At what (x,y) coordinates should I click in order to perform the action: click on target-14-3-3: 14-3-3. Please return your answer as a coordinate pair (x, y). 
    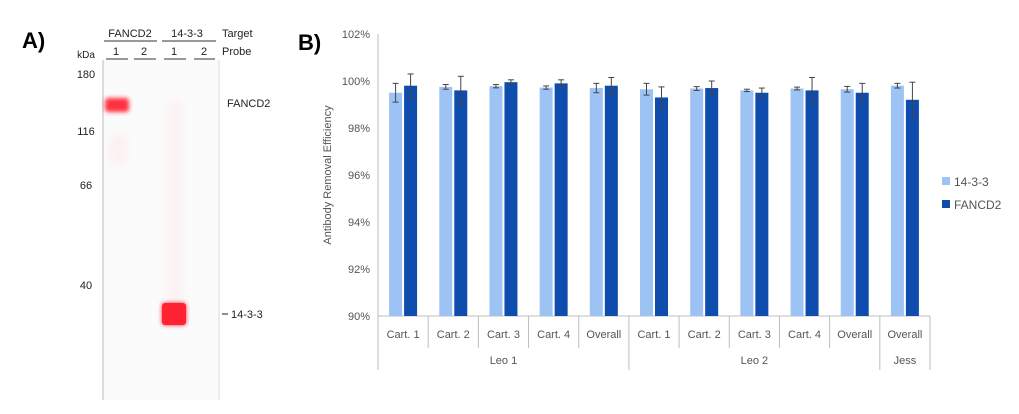
    Looking at the image, I should click on (187, 34).